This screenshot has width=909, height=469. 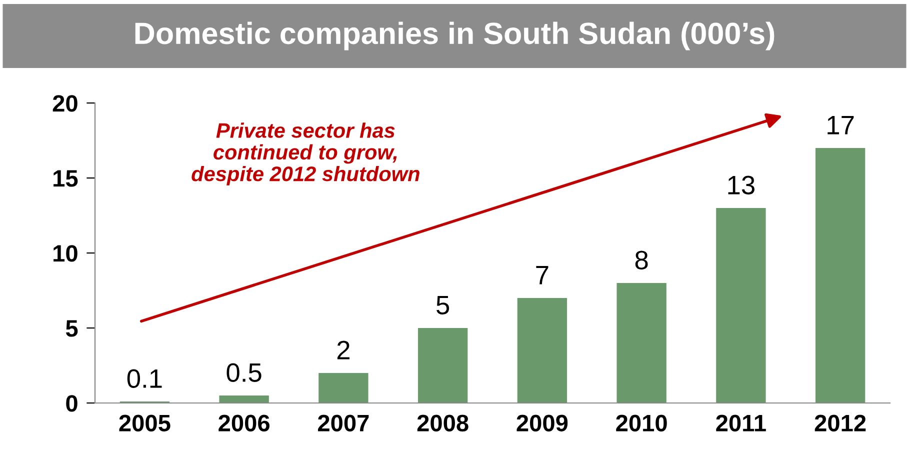 What do you see at coordinates (244, 372) in the screenshot?
I see `data-label: 0.5` at bounding box center [244, 372].